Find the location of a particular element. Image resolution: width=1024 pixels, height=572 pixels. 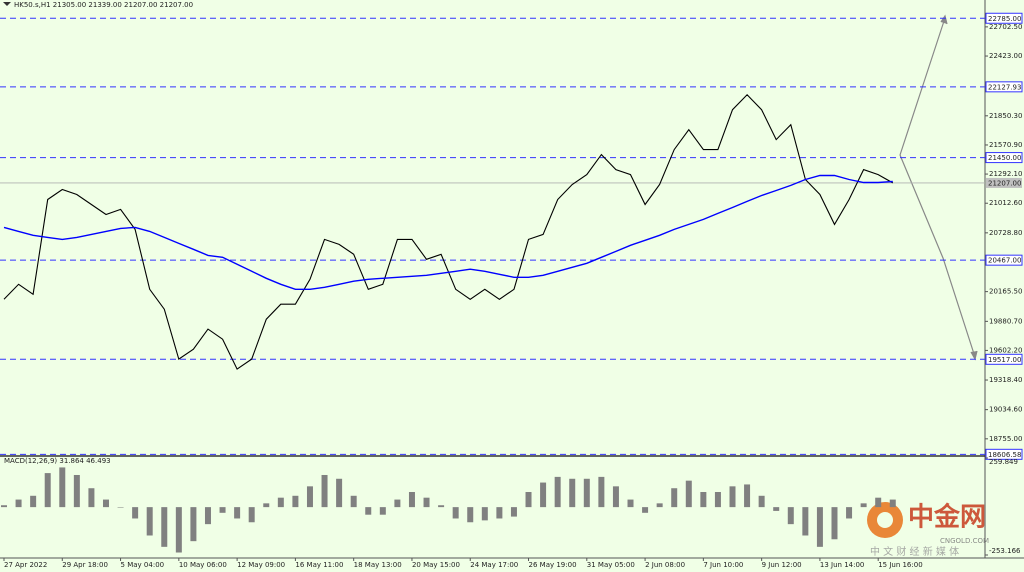

watermark-site: CNGOLD.COM is located at coordinates (964, 541).